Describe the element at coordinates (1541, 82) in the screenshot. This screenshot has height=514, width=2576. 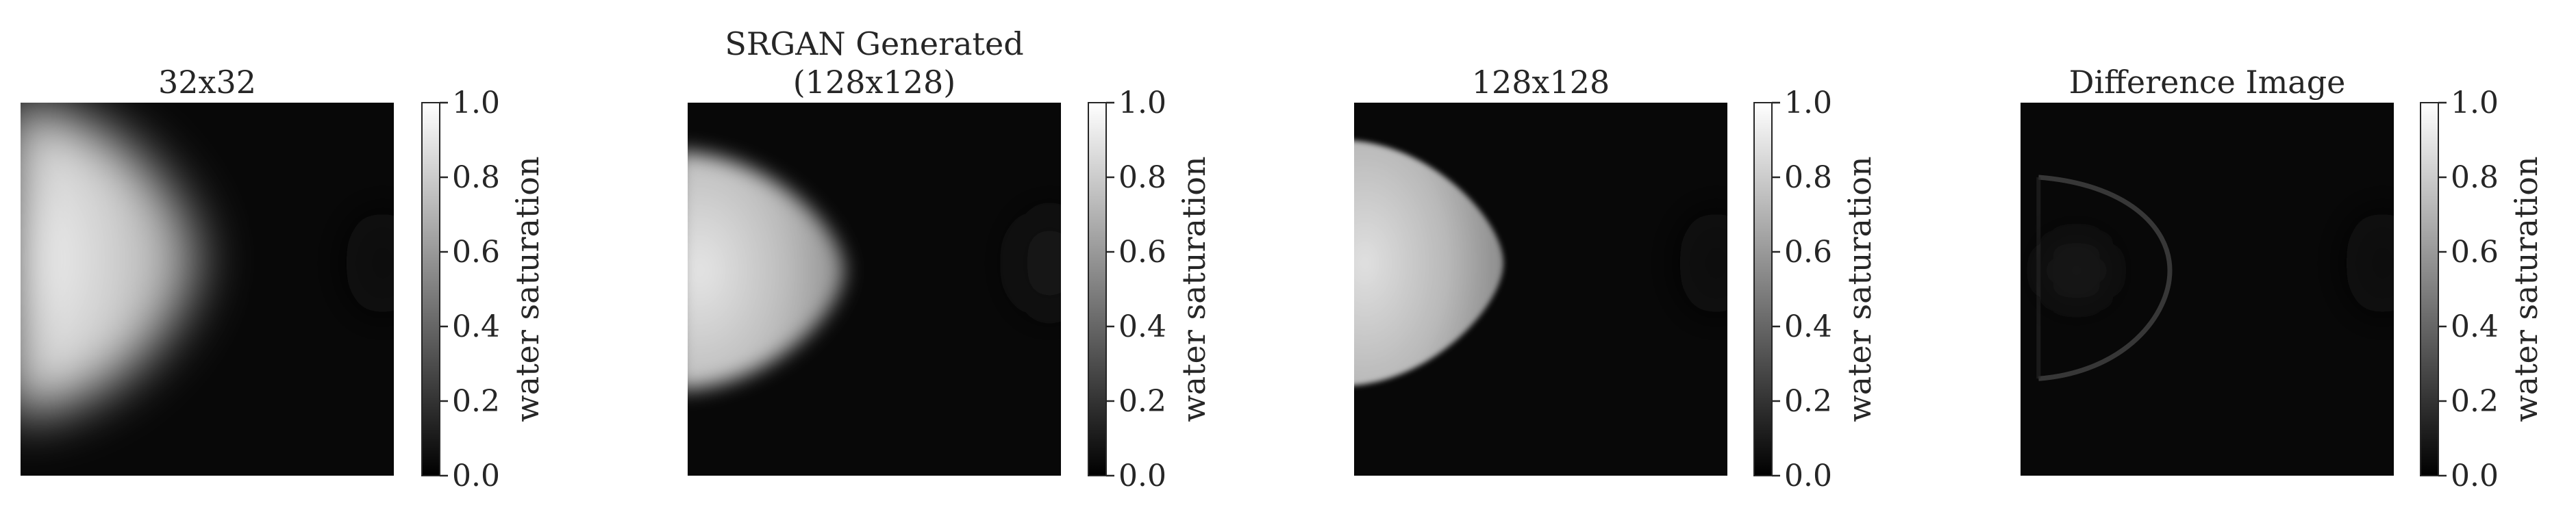
I see `panel-title: 128x128` at that location.